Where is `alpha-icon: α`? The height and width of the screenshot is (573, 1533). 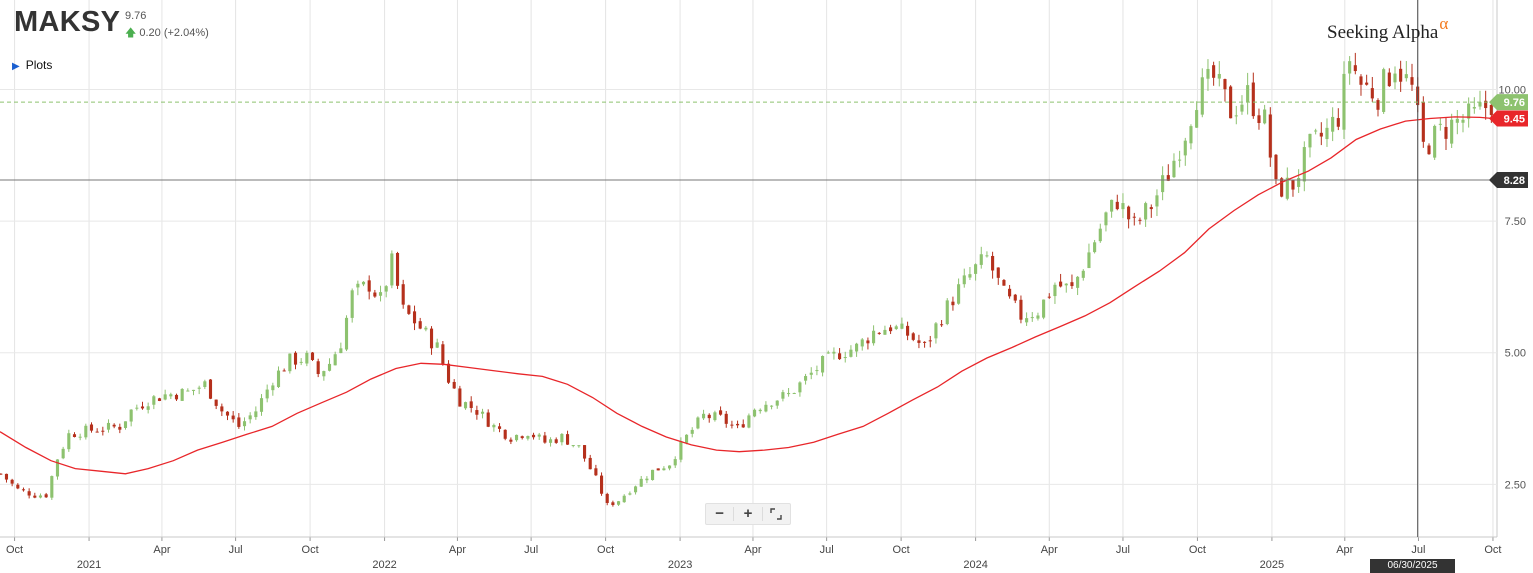 alpha-icon: α is located at coordinates (1444, 23).